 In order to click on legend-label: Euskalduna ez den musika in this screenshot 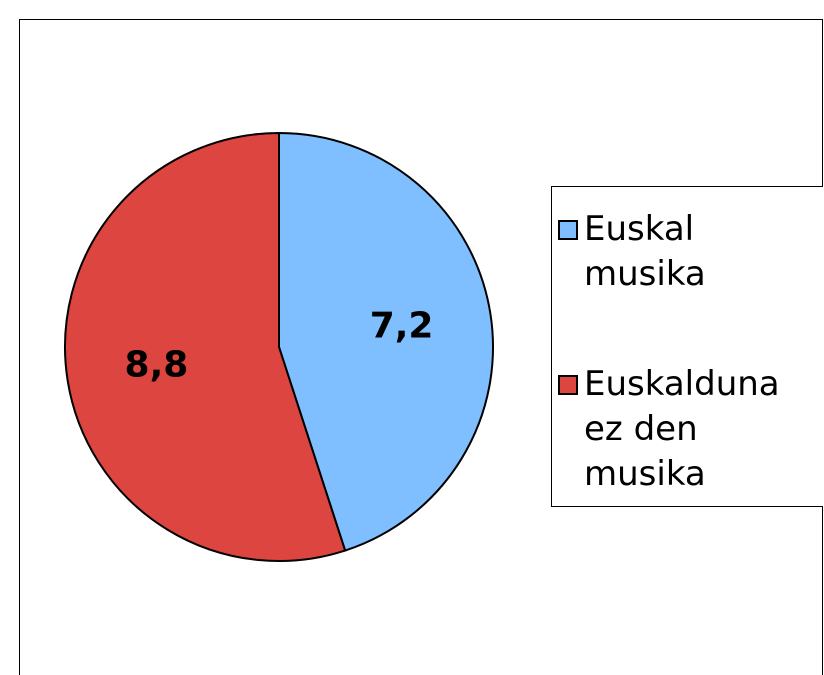, I will do `click(682, 429)`.